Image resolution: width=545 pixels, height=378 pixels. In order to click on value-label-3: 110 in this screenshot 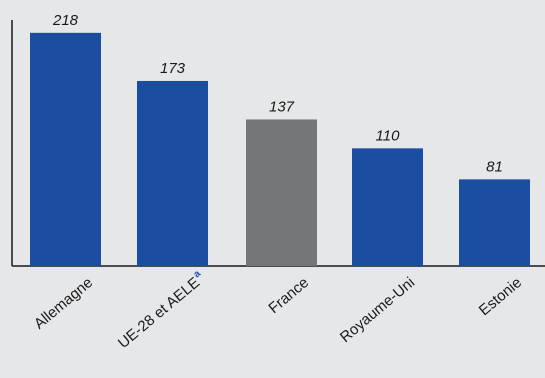, I will do `click(388, 135)`.